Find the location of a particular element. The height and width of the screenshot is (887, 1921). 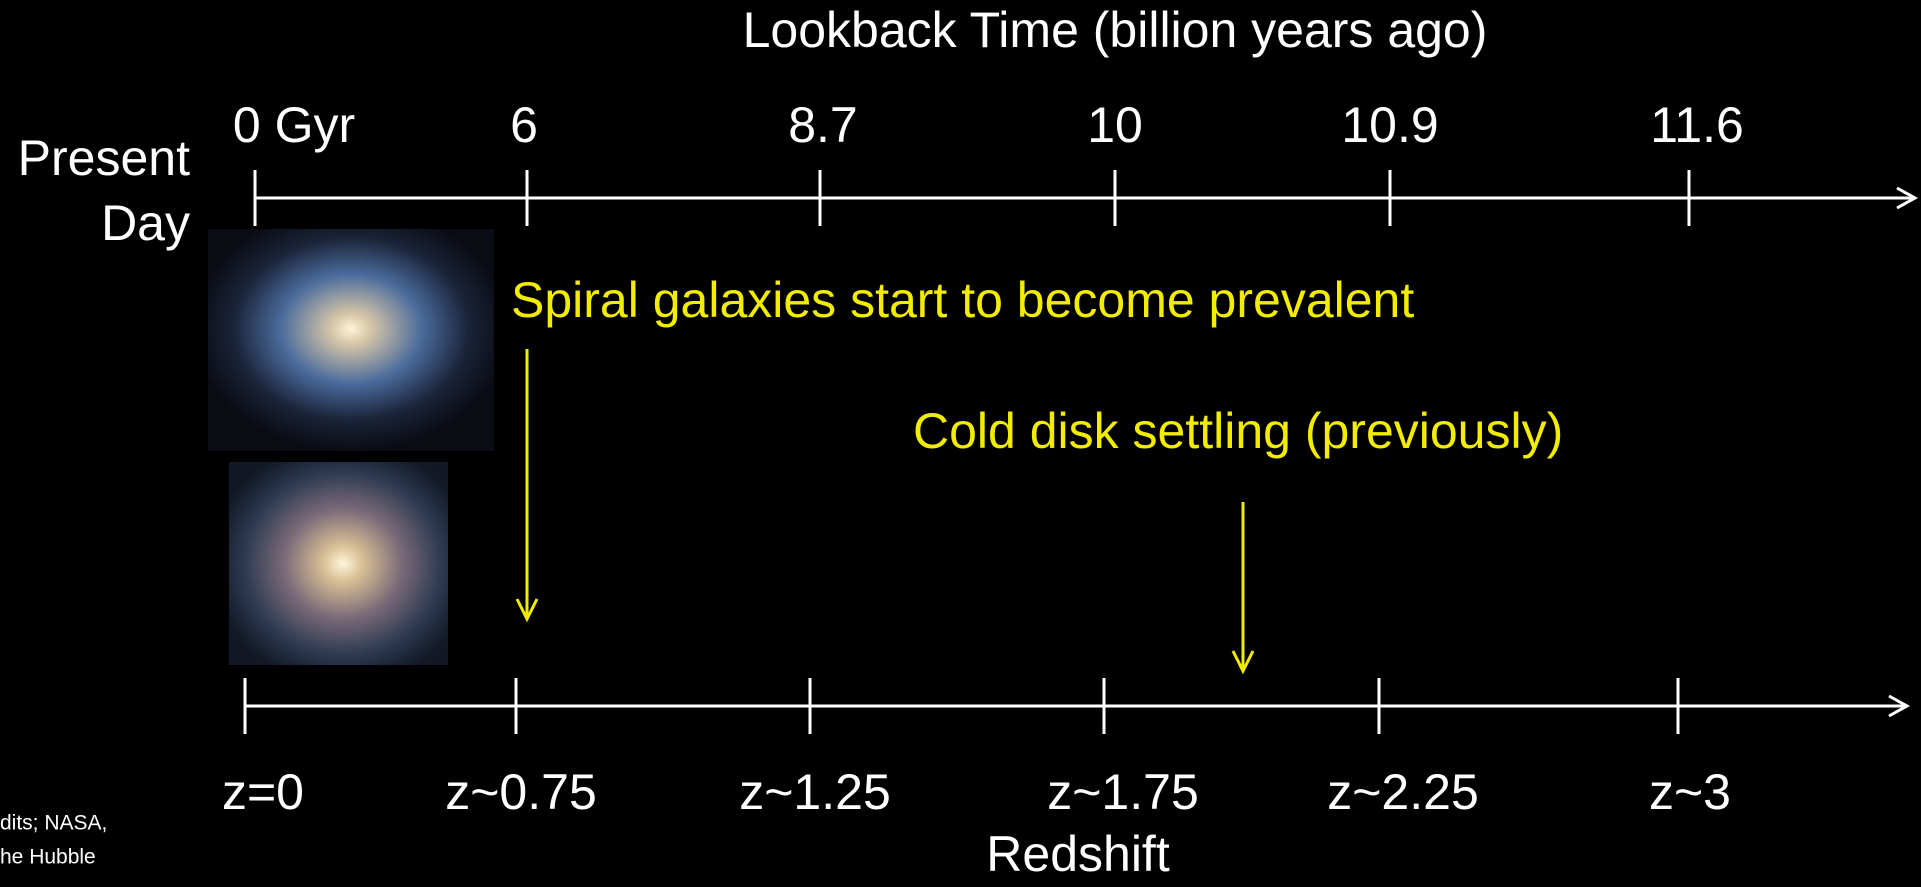

bottom-axis: z=0 z~0.75 z~1.25 z~1.75 z~2.25 z~3 is located at coordinates (1066, 749).